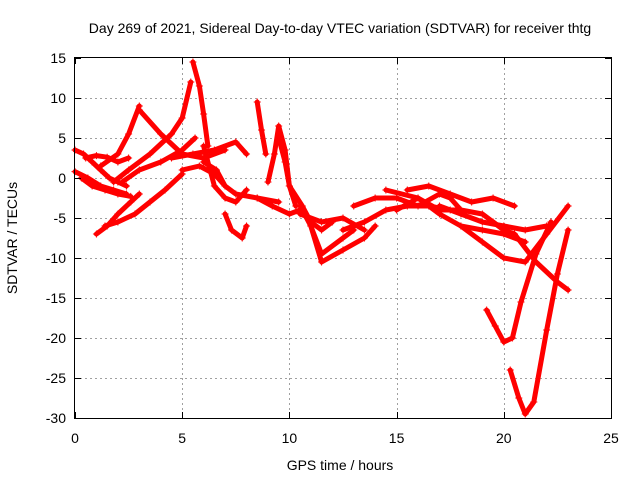 The height and width of the screenshot is (480, 640). I want to click on x-tick-label: 25, so click(611, 438).